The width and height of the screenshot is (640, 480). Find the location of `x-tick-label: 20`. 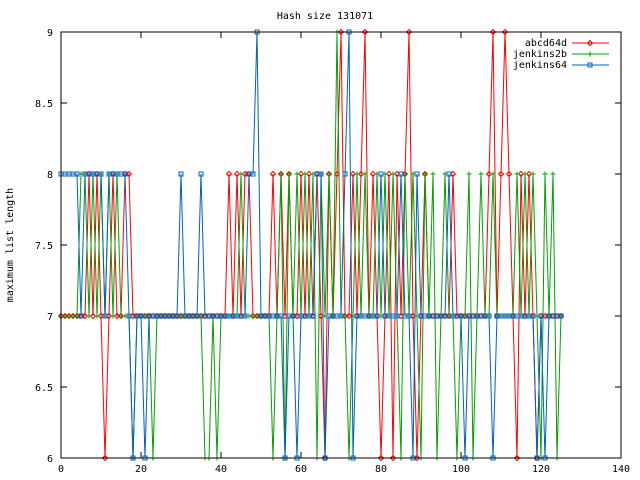

x-tick-label: 20 is located at coordinates (141, 469).